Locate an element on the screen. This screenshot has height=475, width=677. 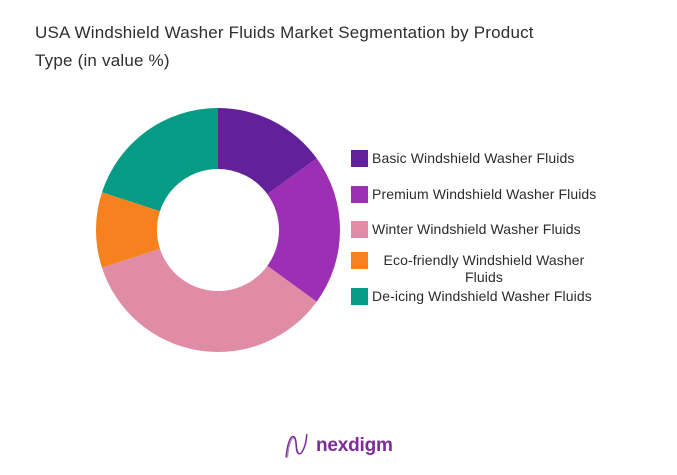
legend-item-winter: Winter Windshield Washer Fluids is located at coordinates (466, 229).